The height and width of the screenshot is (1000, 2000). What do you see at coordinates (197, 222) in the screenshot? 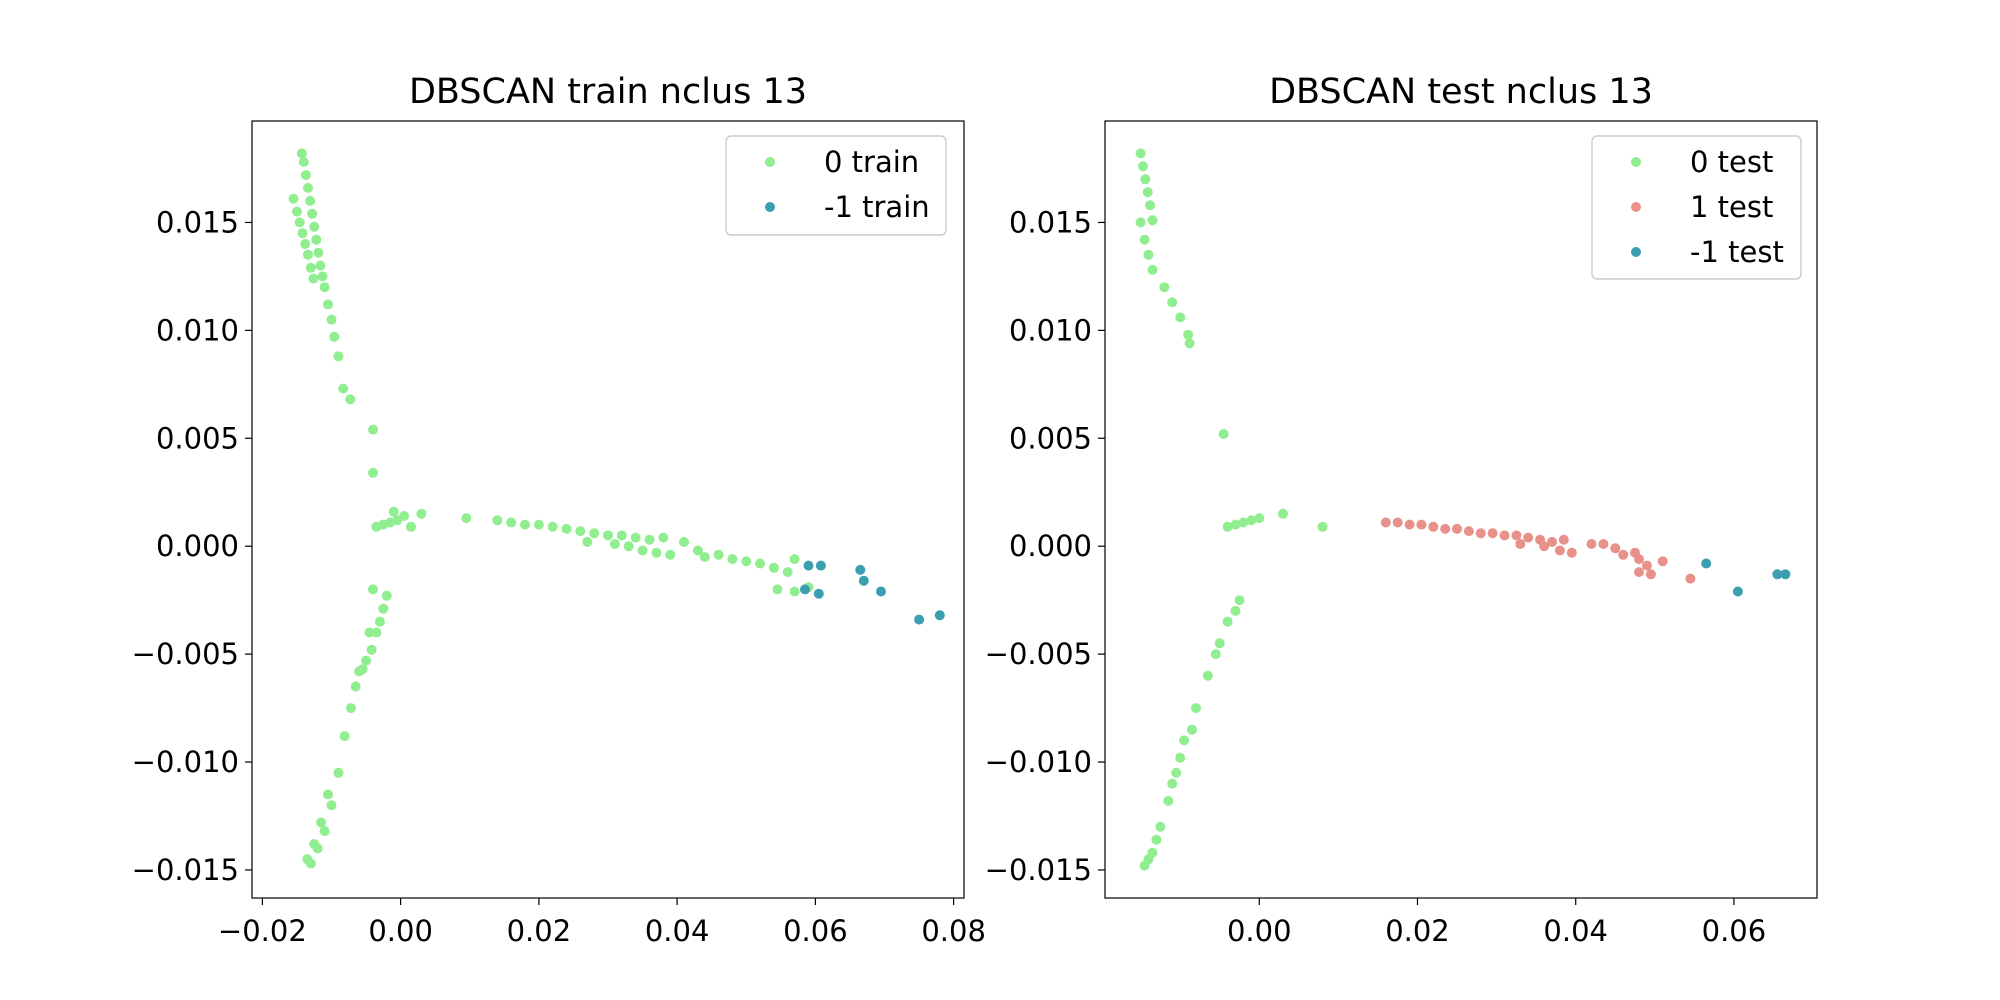
I see `y-tick-label: 0.015` at bounding box center [197, 222].